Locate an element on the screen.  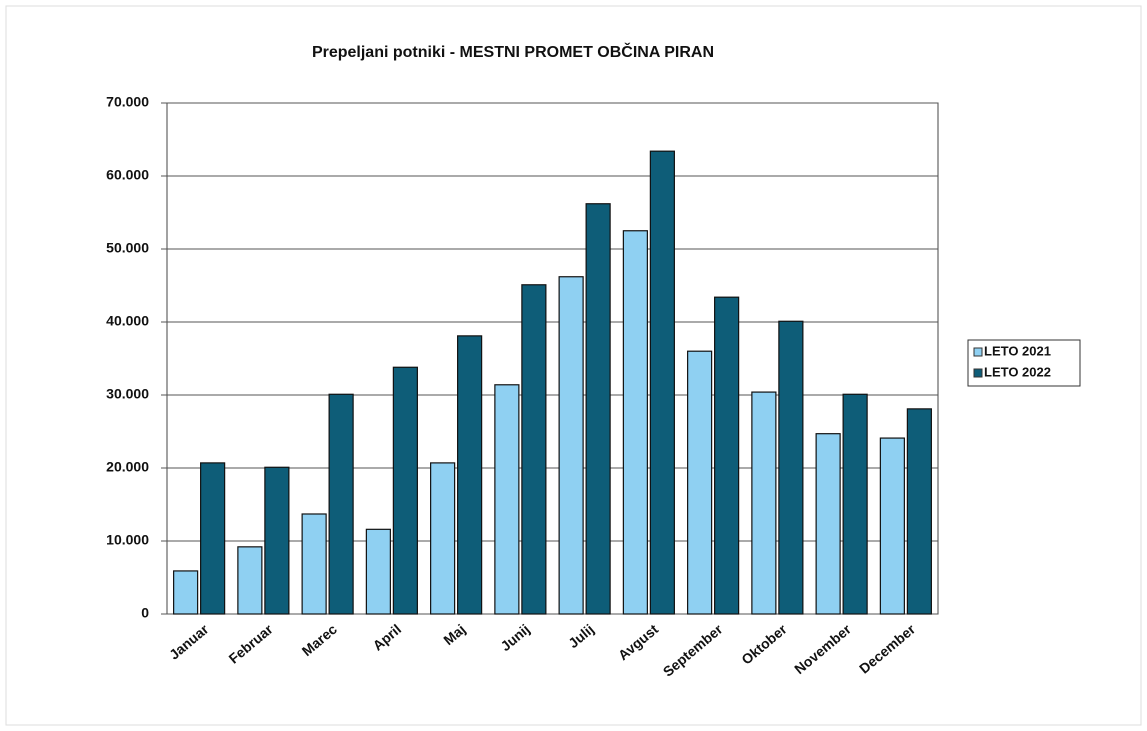
y-tick-label: 60.000 is located at coordinates (127, 175).